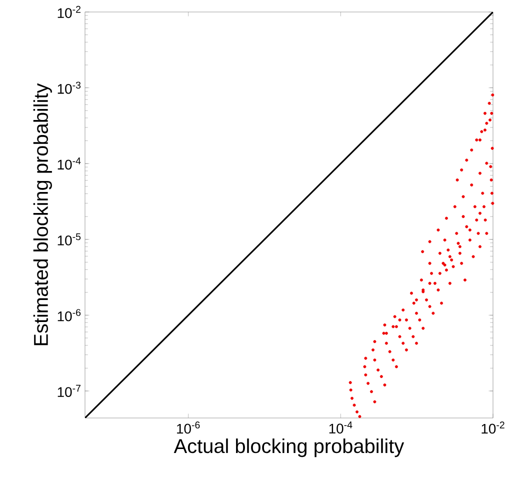 The width and height of the screenshot is (521, 488). What do you see at coordinates (493, 428) in the screenshot?
I see `x-tick-label: 10$^{-2}$` at bounding box center [493, 428].